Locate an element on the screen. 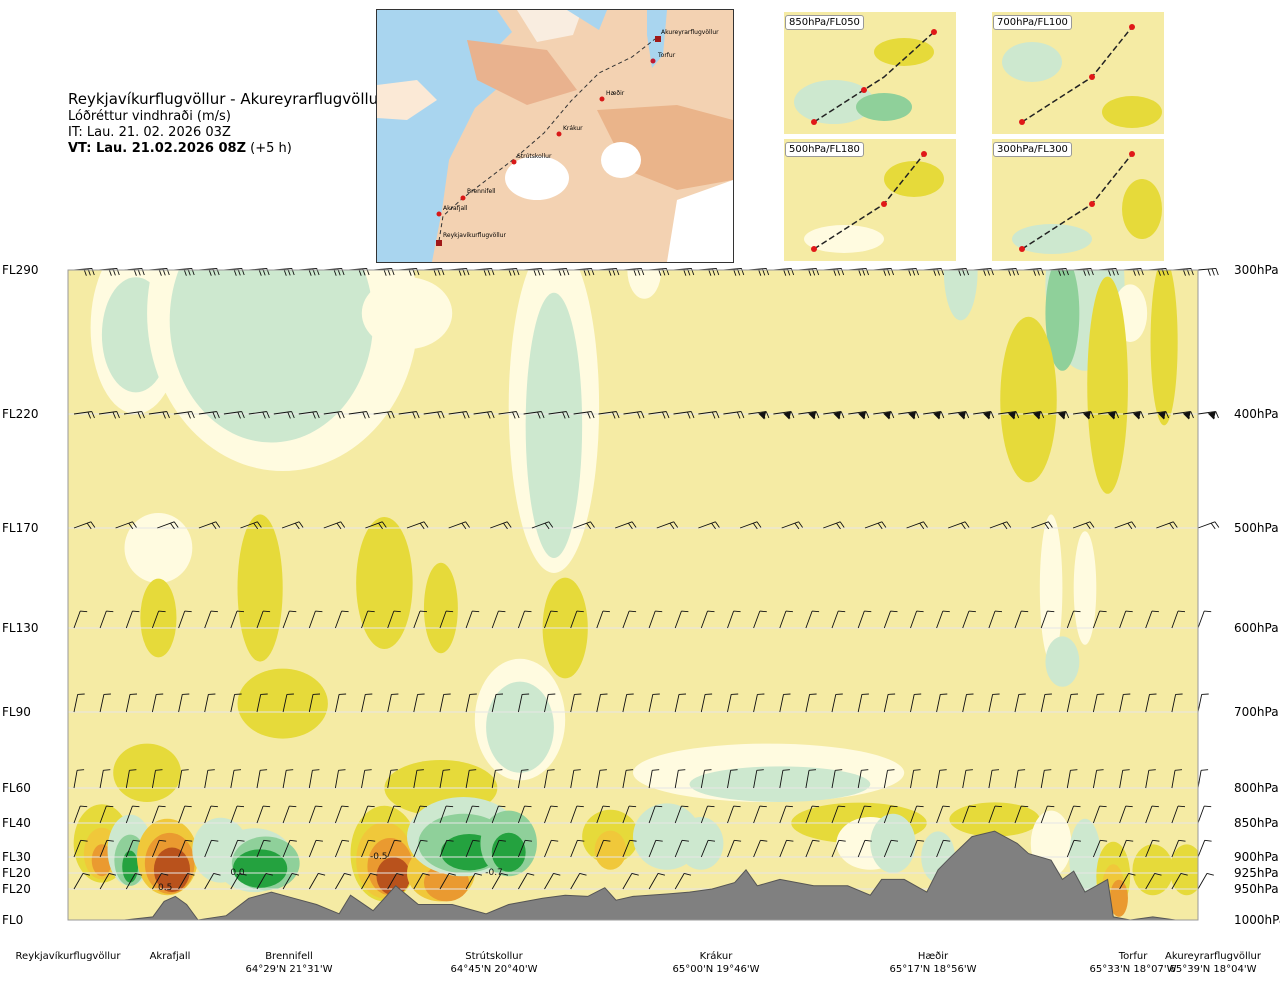  pressure-level-label: 500hPa is located at coordinates (1256, 528).